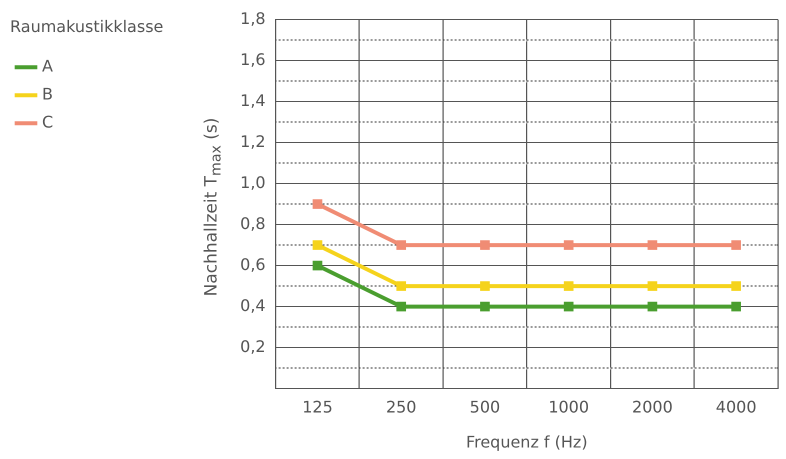 The height and width of the screenshot is (459, 786). I want to click on x-axis-title: Frequenz f (Hz), so click(527, 442).